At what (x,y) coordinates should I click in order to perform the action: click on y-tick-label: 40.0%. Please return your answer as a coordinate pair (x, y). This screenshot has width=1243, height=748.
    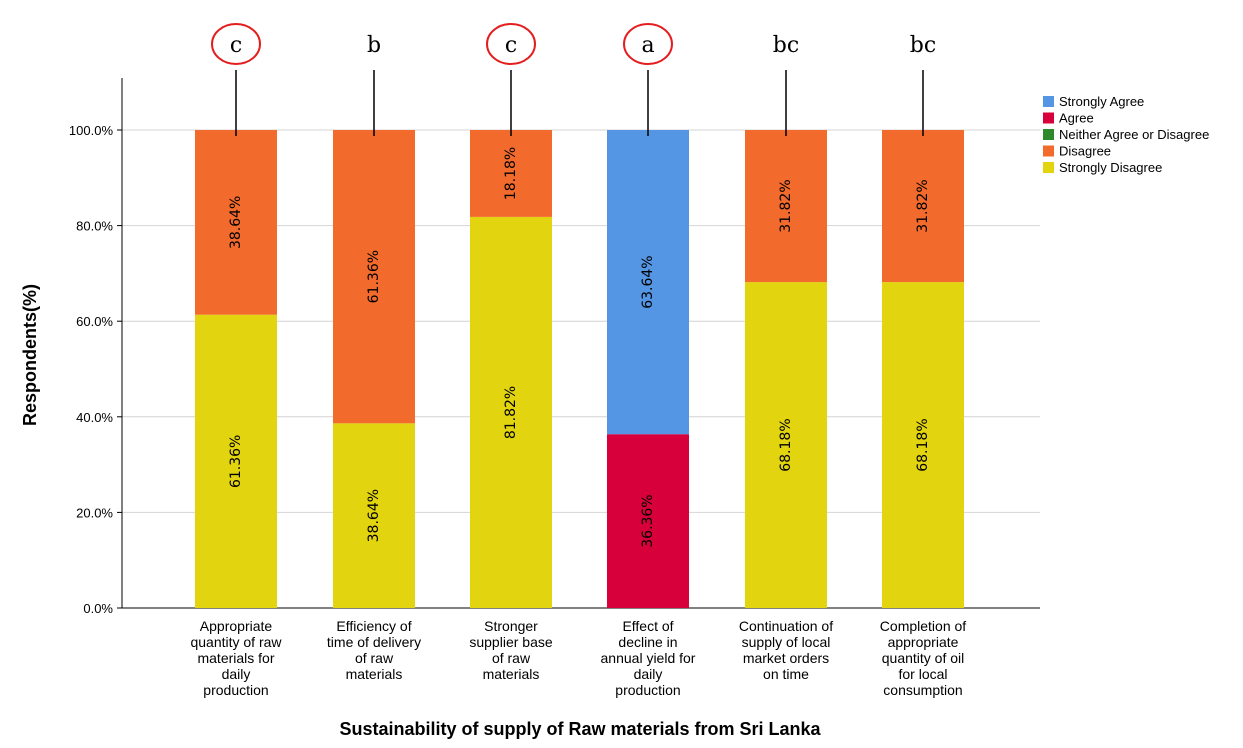
    Looking at the image, I should click on (94, 417).